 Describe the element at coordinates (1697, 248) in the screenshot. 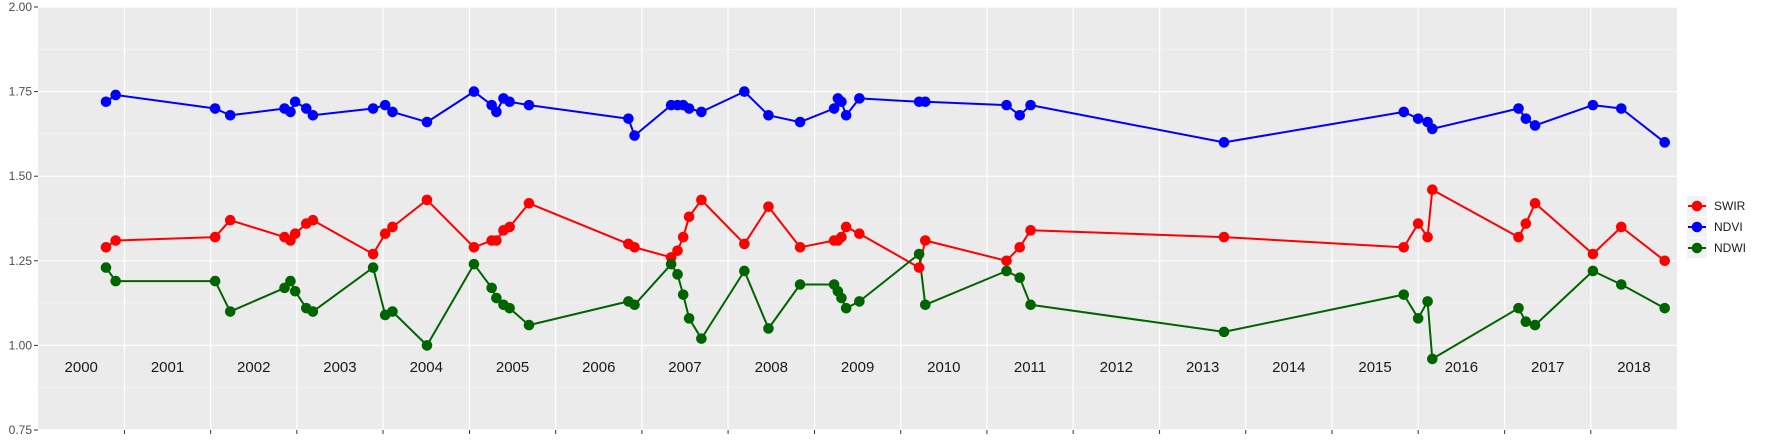

I see `legend-marker-ndwi` at that location.